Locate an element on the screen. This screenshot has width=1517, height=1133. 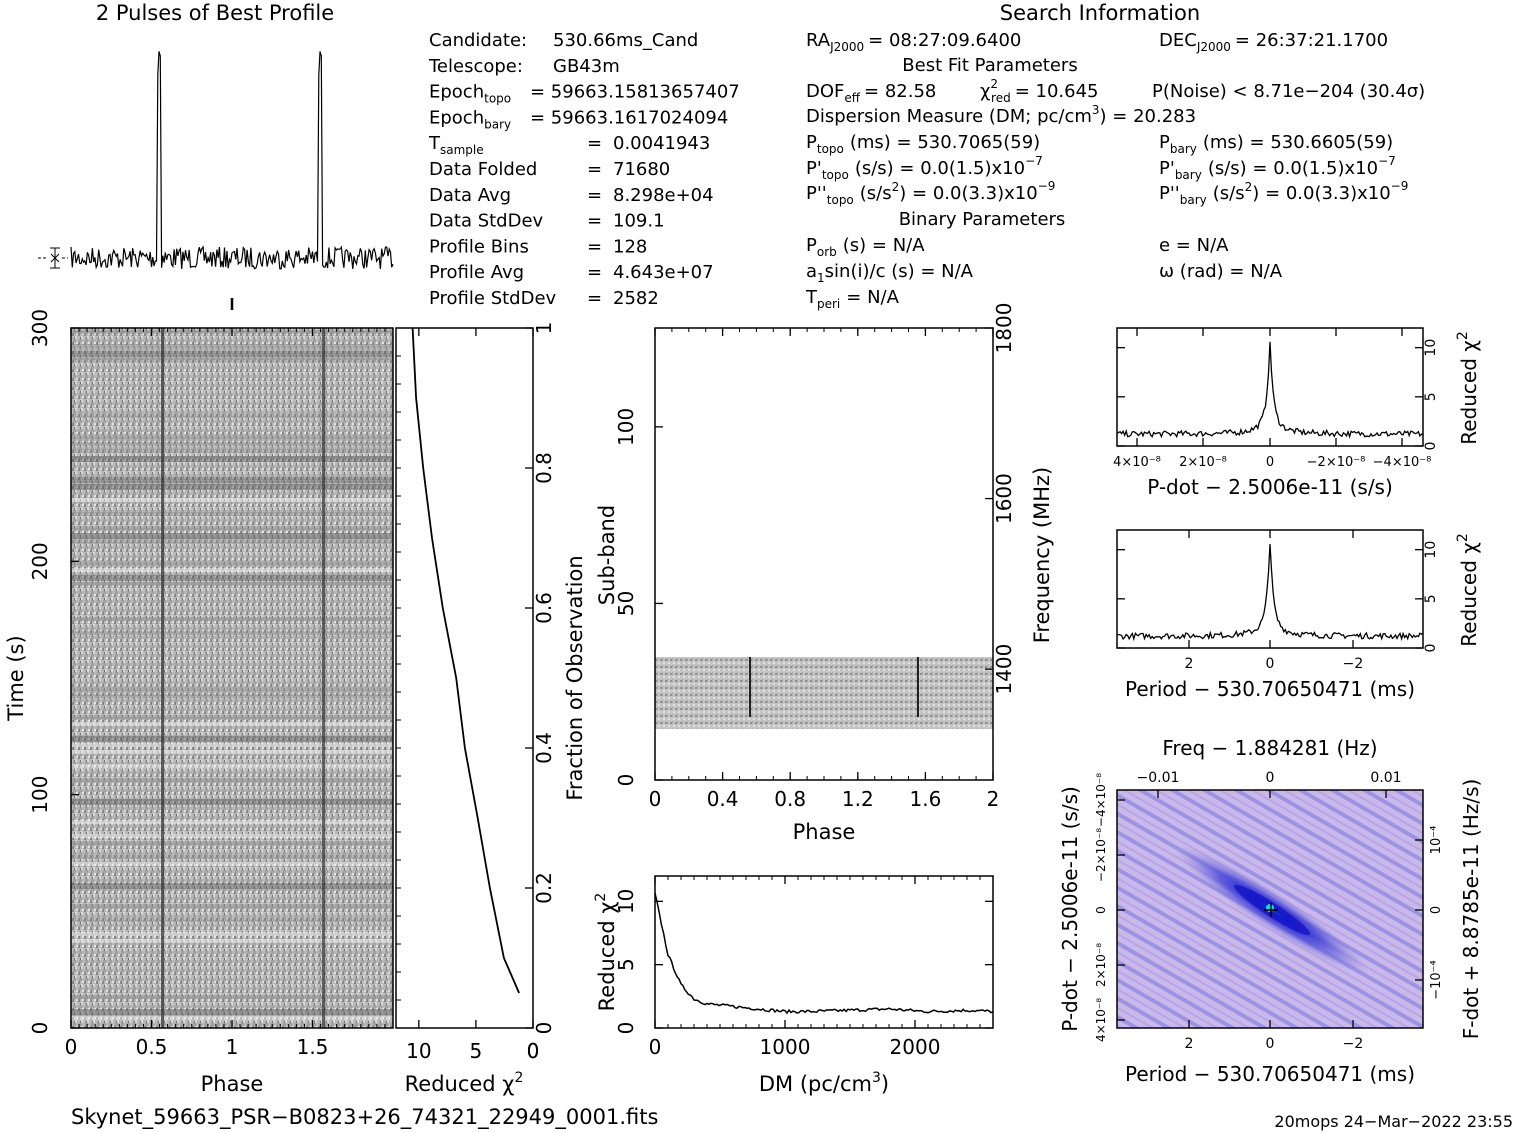
tick-label: 1.2 is located at coordinates (858, 799).